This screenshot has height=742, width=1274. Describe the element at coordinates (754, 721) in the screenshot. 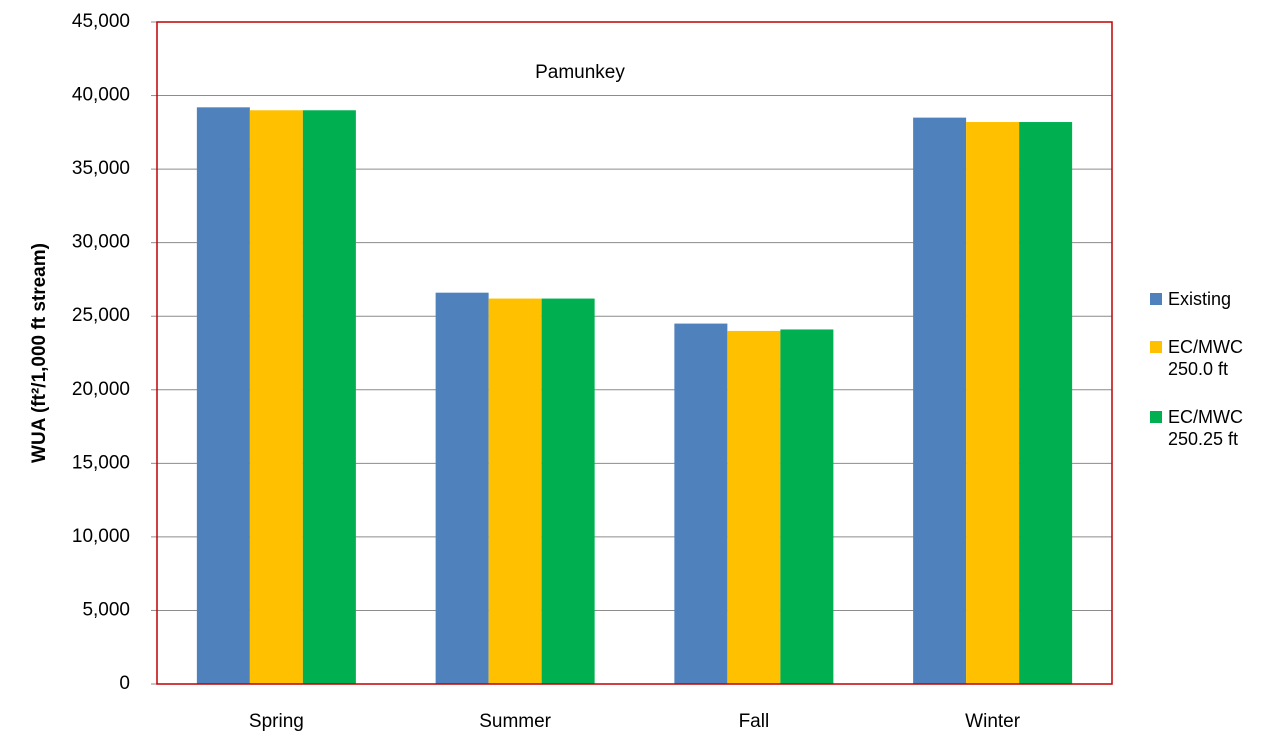

I see `x-tick-label: Fall` at that location.